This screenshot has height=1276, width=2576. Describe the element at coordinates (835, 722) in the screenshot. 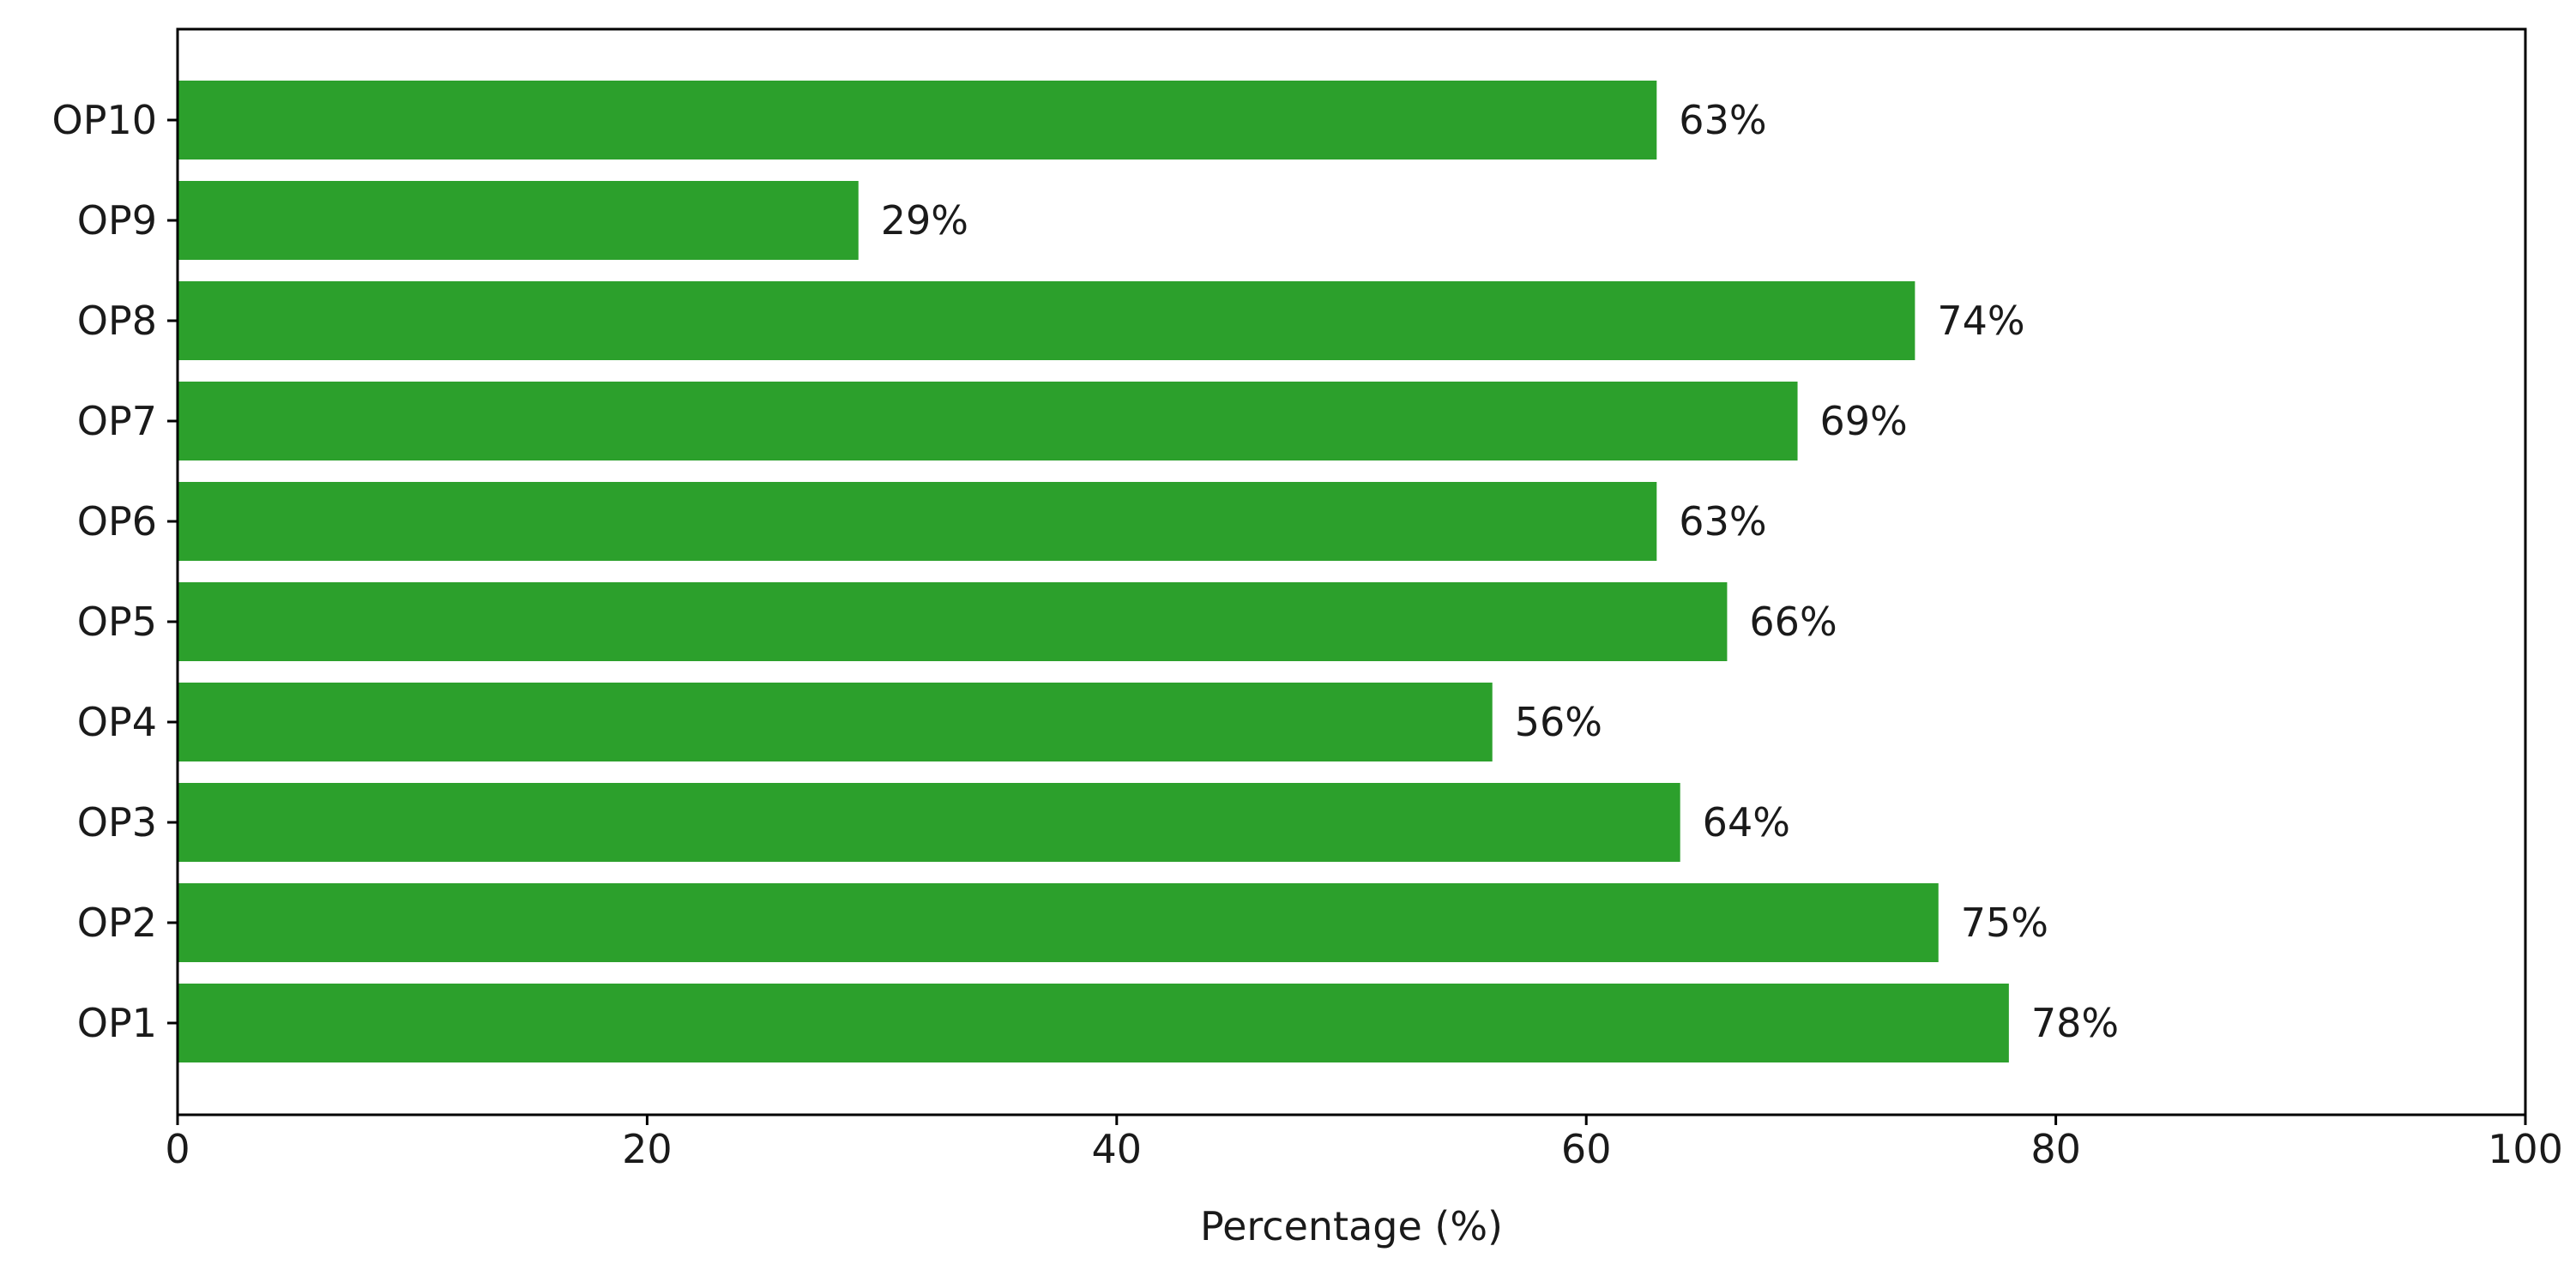

I see `bar-op4` at that location.